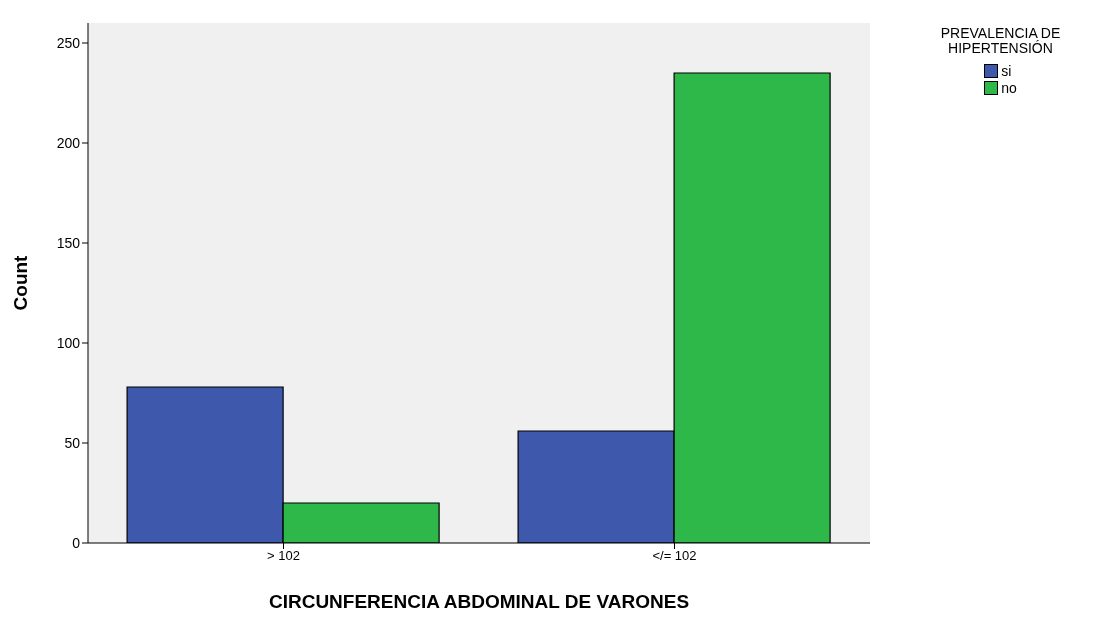 The height and width of the screenshot is (630, 1115). I want to click on legend-label: no, so click(1009, 87).